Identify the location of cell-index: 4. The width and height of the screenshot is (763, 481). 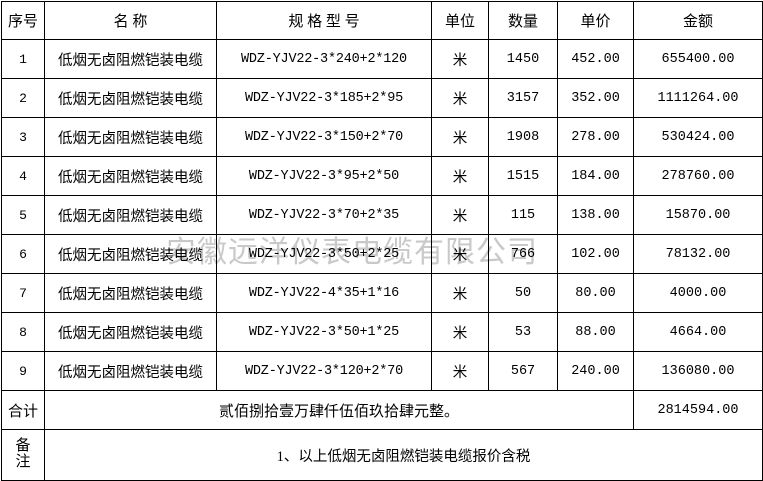
(23, 176).